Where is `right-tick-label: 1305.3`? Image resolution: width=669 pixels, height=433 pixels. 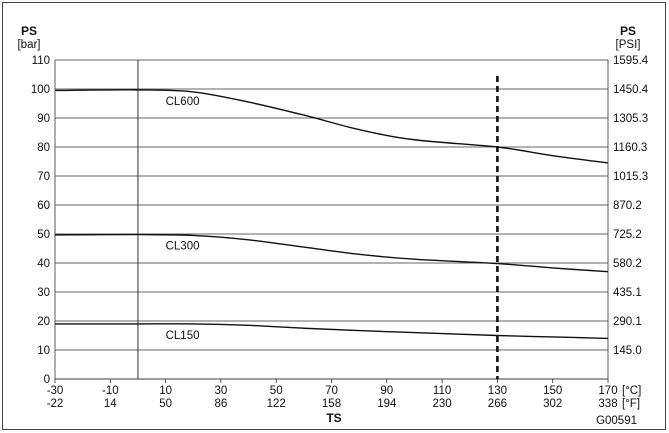
right-tick-label: 1305.3 is located at coordinates (630, 119).